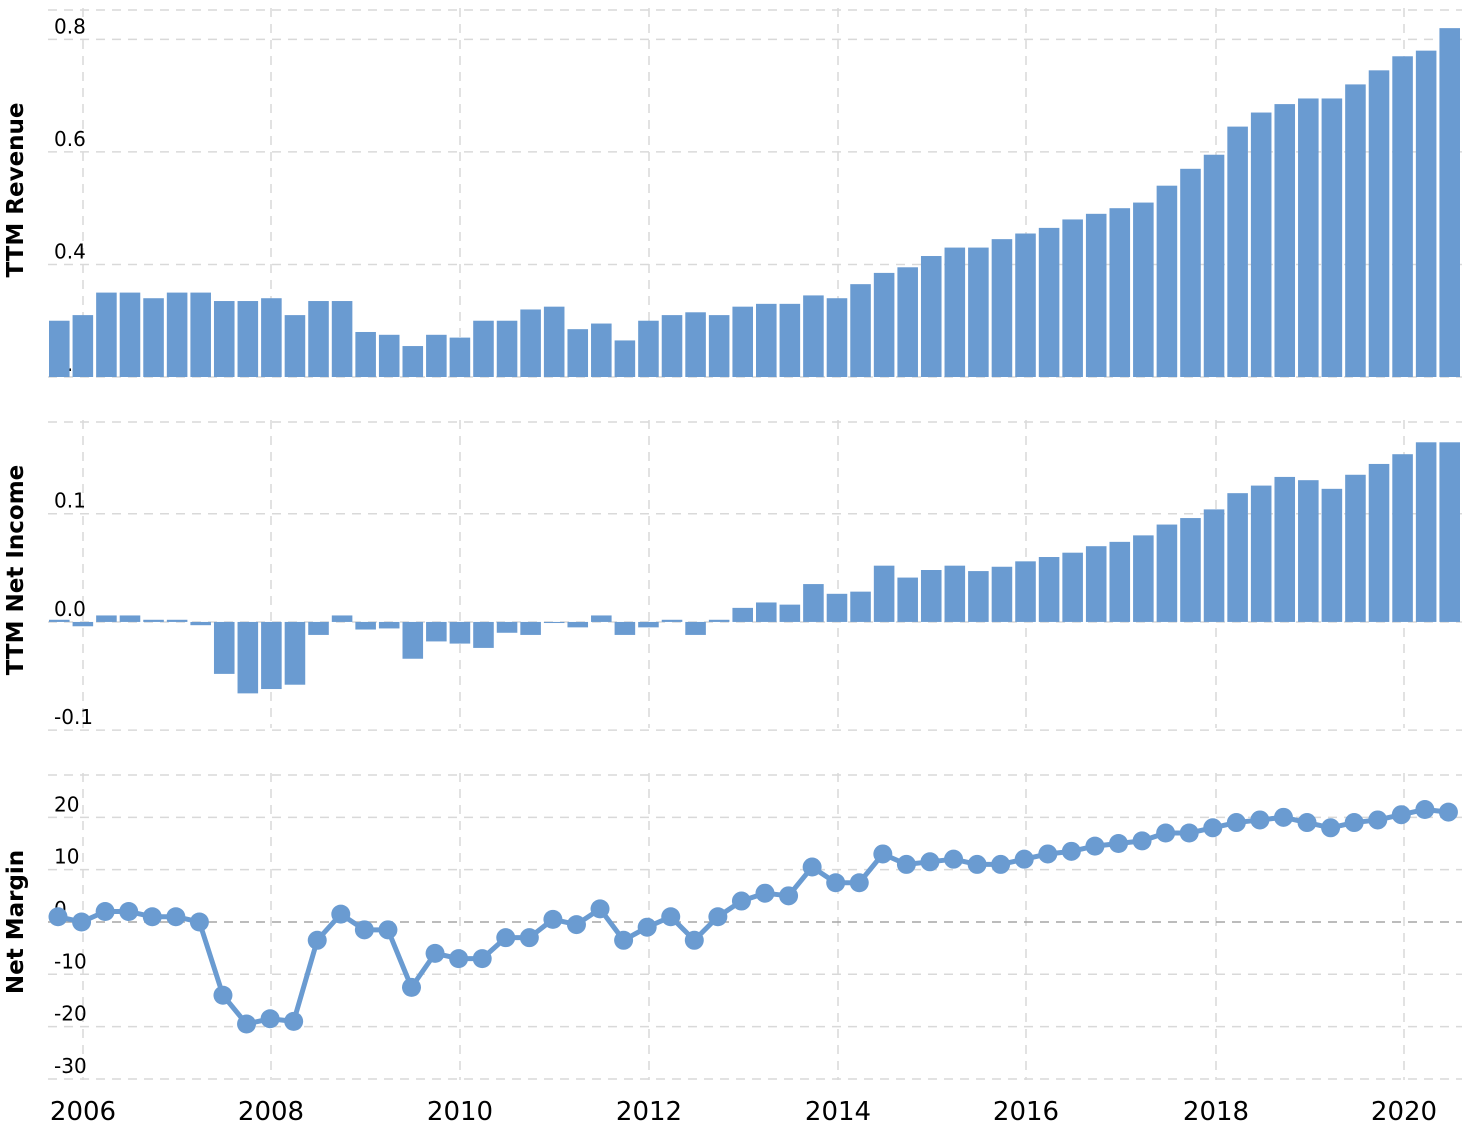 Image resolution: width=1468 pixels, height=1128 pixels. Describe the element at coordinates (1026, 1112) in the screenshot. I see `x-tick-label-2016: 2016` at that location.